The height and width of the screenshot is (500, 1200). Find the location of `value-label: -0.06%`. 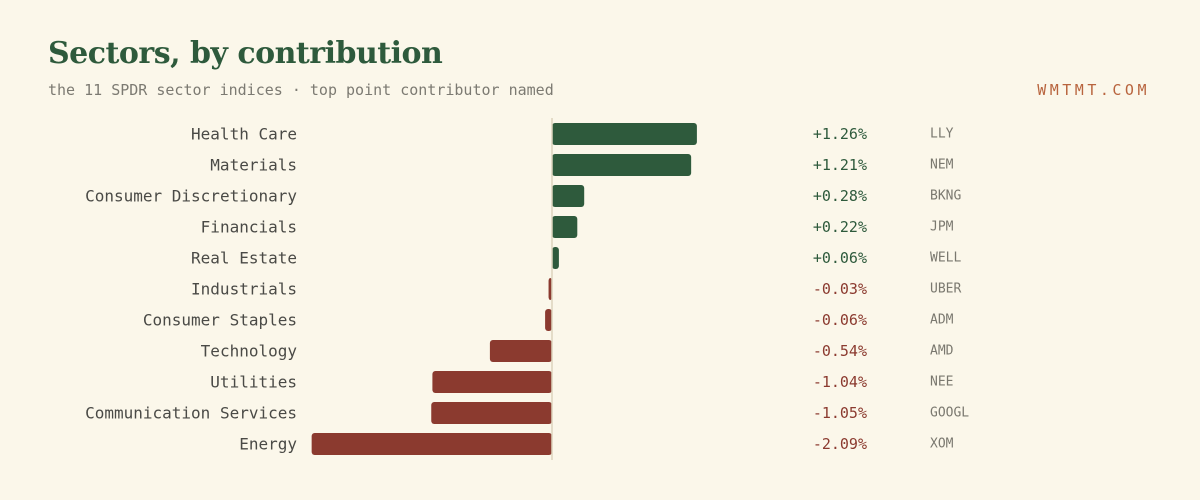

value-label: -0.06% is located at coordinates (840, 320).